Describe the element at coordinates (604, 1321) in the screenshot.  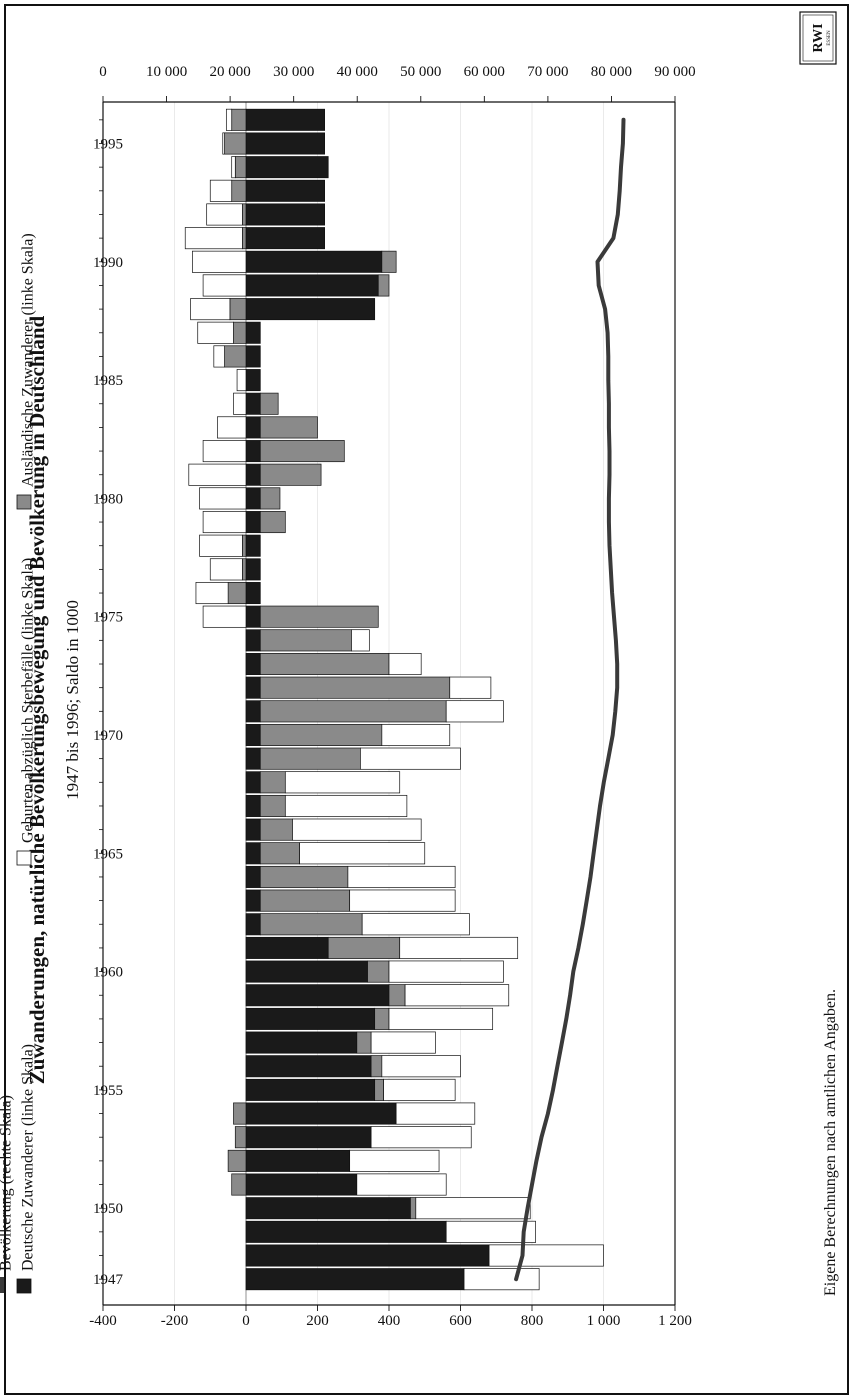
I see `left-axis-tick-label: 1 000` at that location.